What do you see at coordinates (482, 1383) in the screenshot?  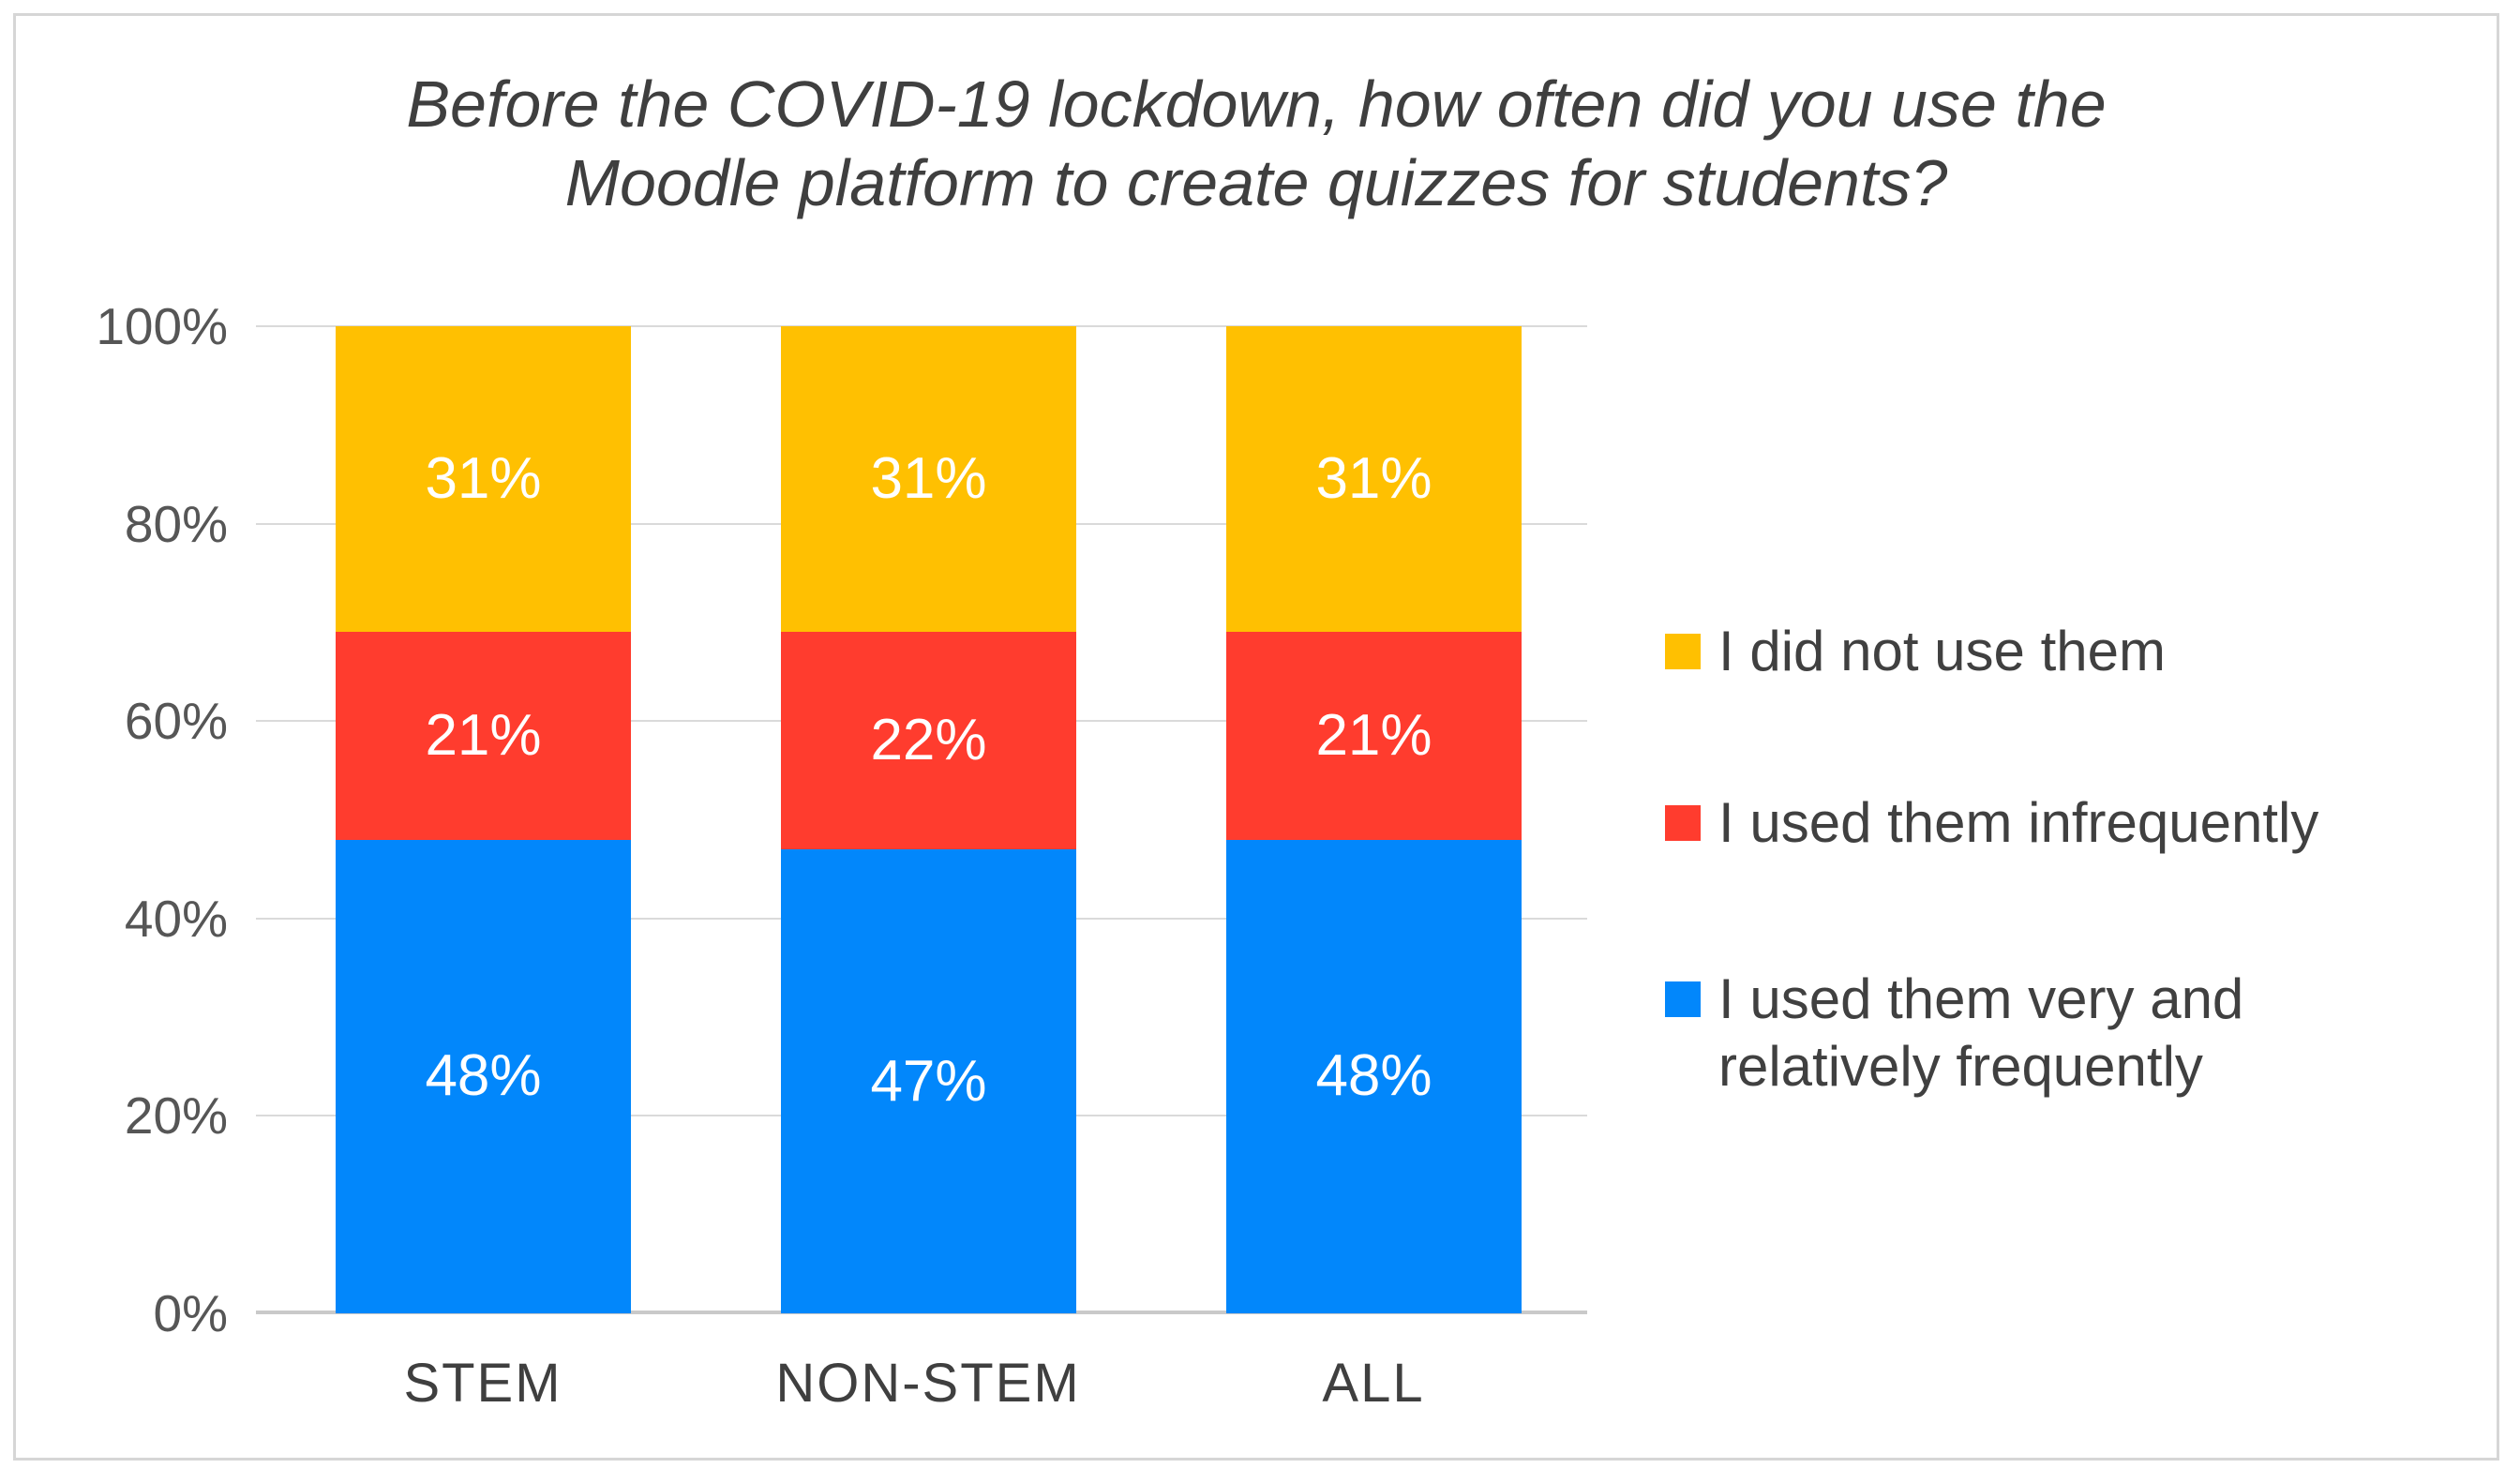 I see `category-label-stem: STEM` at bounding box center [482, 1383].